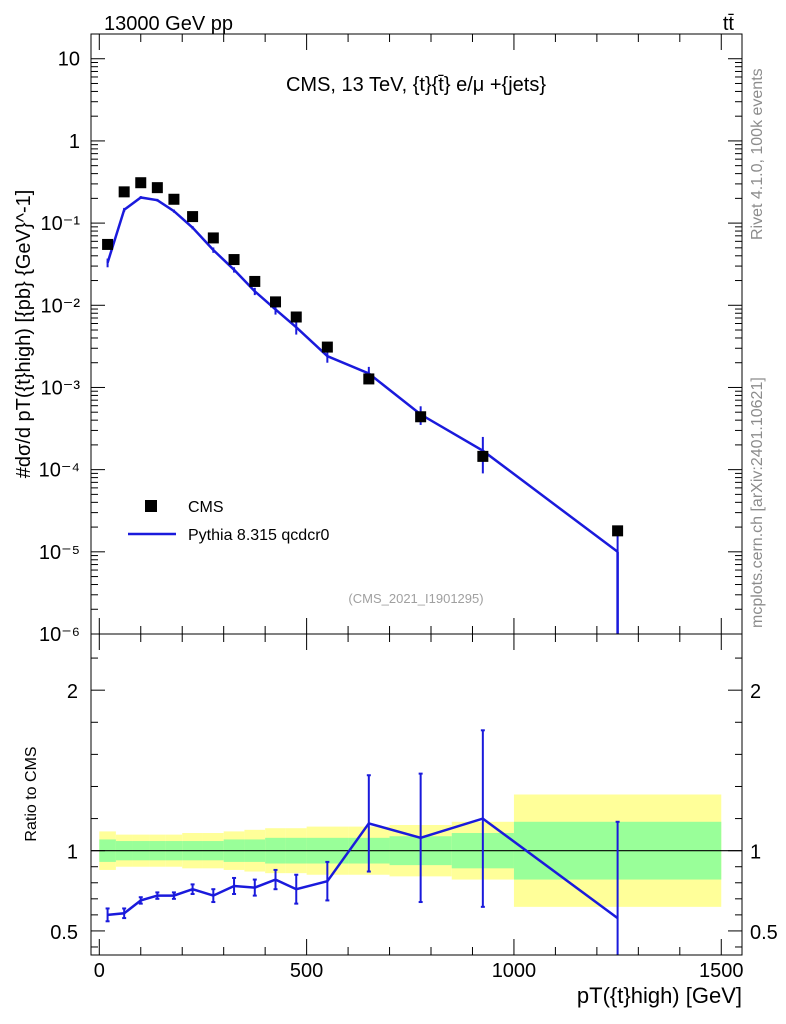 Image resolution: width=786 pixels, height=1024 pixels. Describe the element at coordinates (755, 692) in the screenshot. I see `ratio-y-tick-label-right: 2` at that location.